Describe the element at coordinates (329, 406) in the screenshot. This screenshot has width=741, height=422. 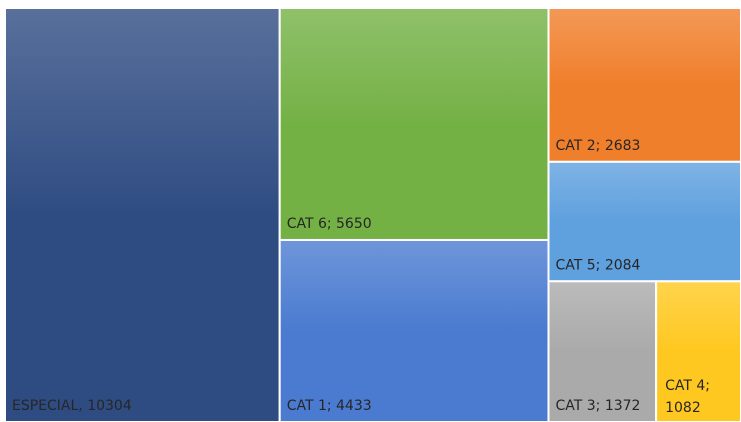
I see `tile-label: CAT 1; 4433` at that location.